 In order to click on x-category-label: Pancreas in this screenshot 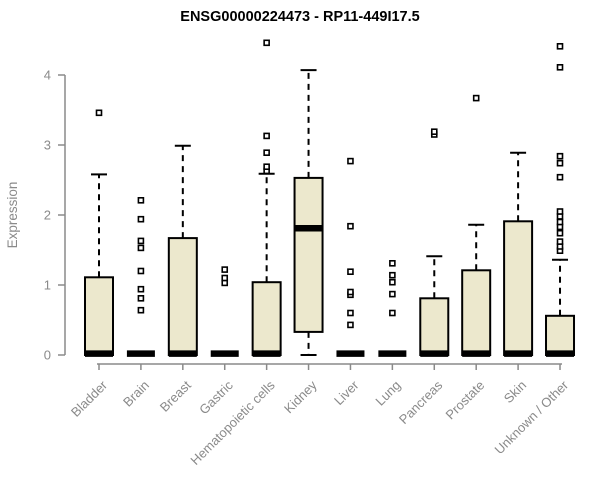, I will do `click(421, 402)`.